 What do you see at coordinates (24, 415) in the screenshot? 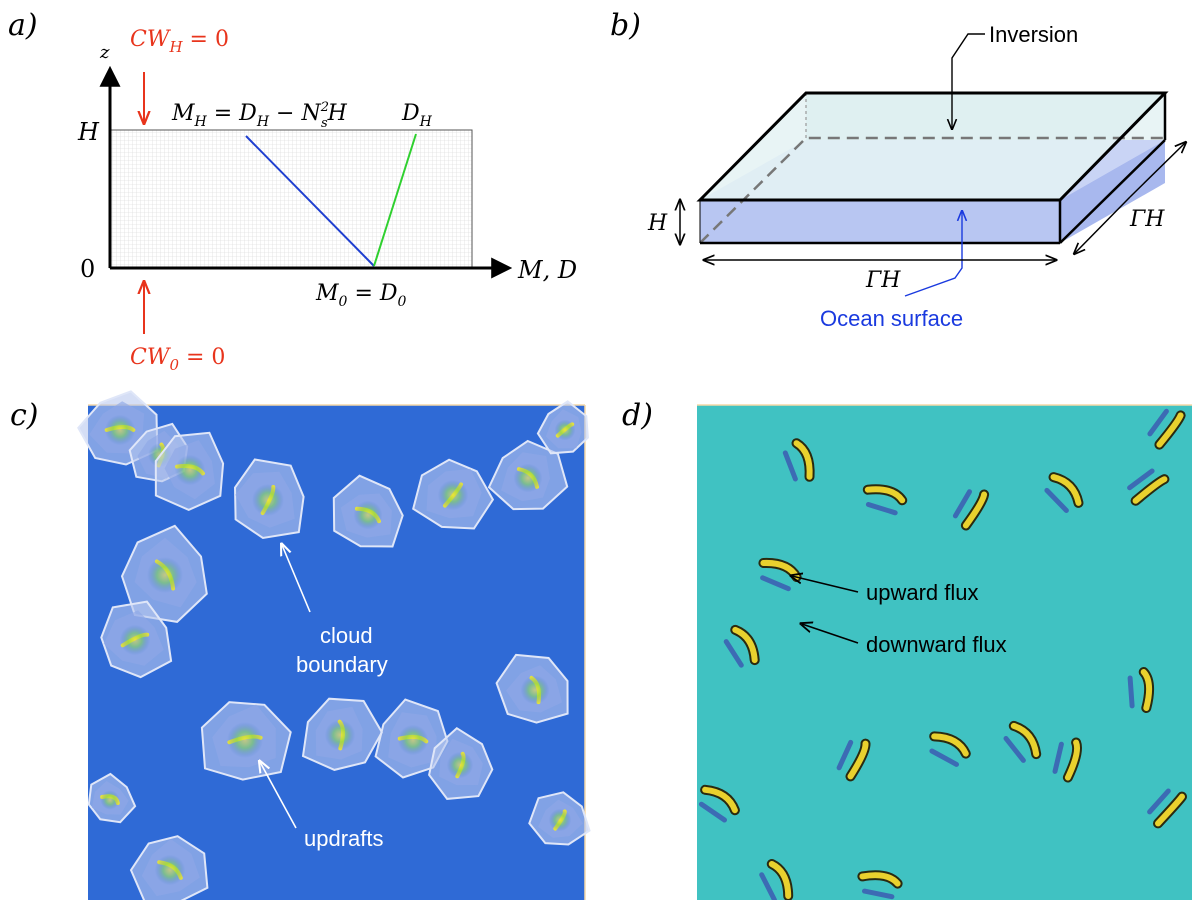
I see `panel-c-label: c)` at bounding box center [24, 415].